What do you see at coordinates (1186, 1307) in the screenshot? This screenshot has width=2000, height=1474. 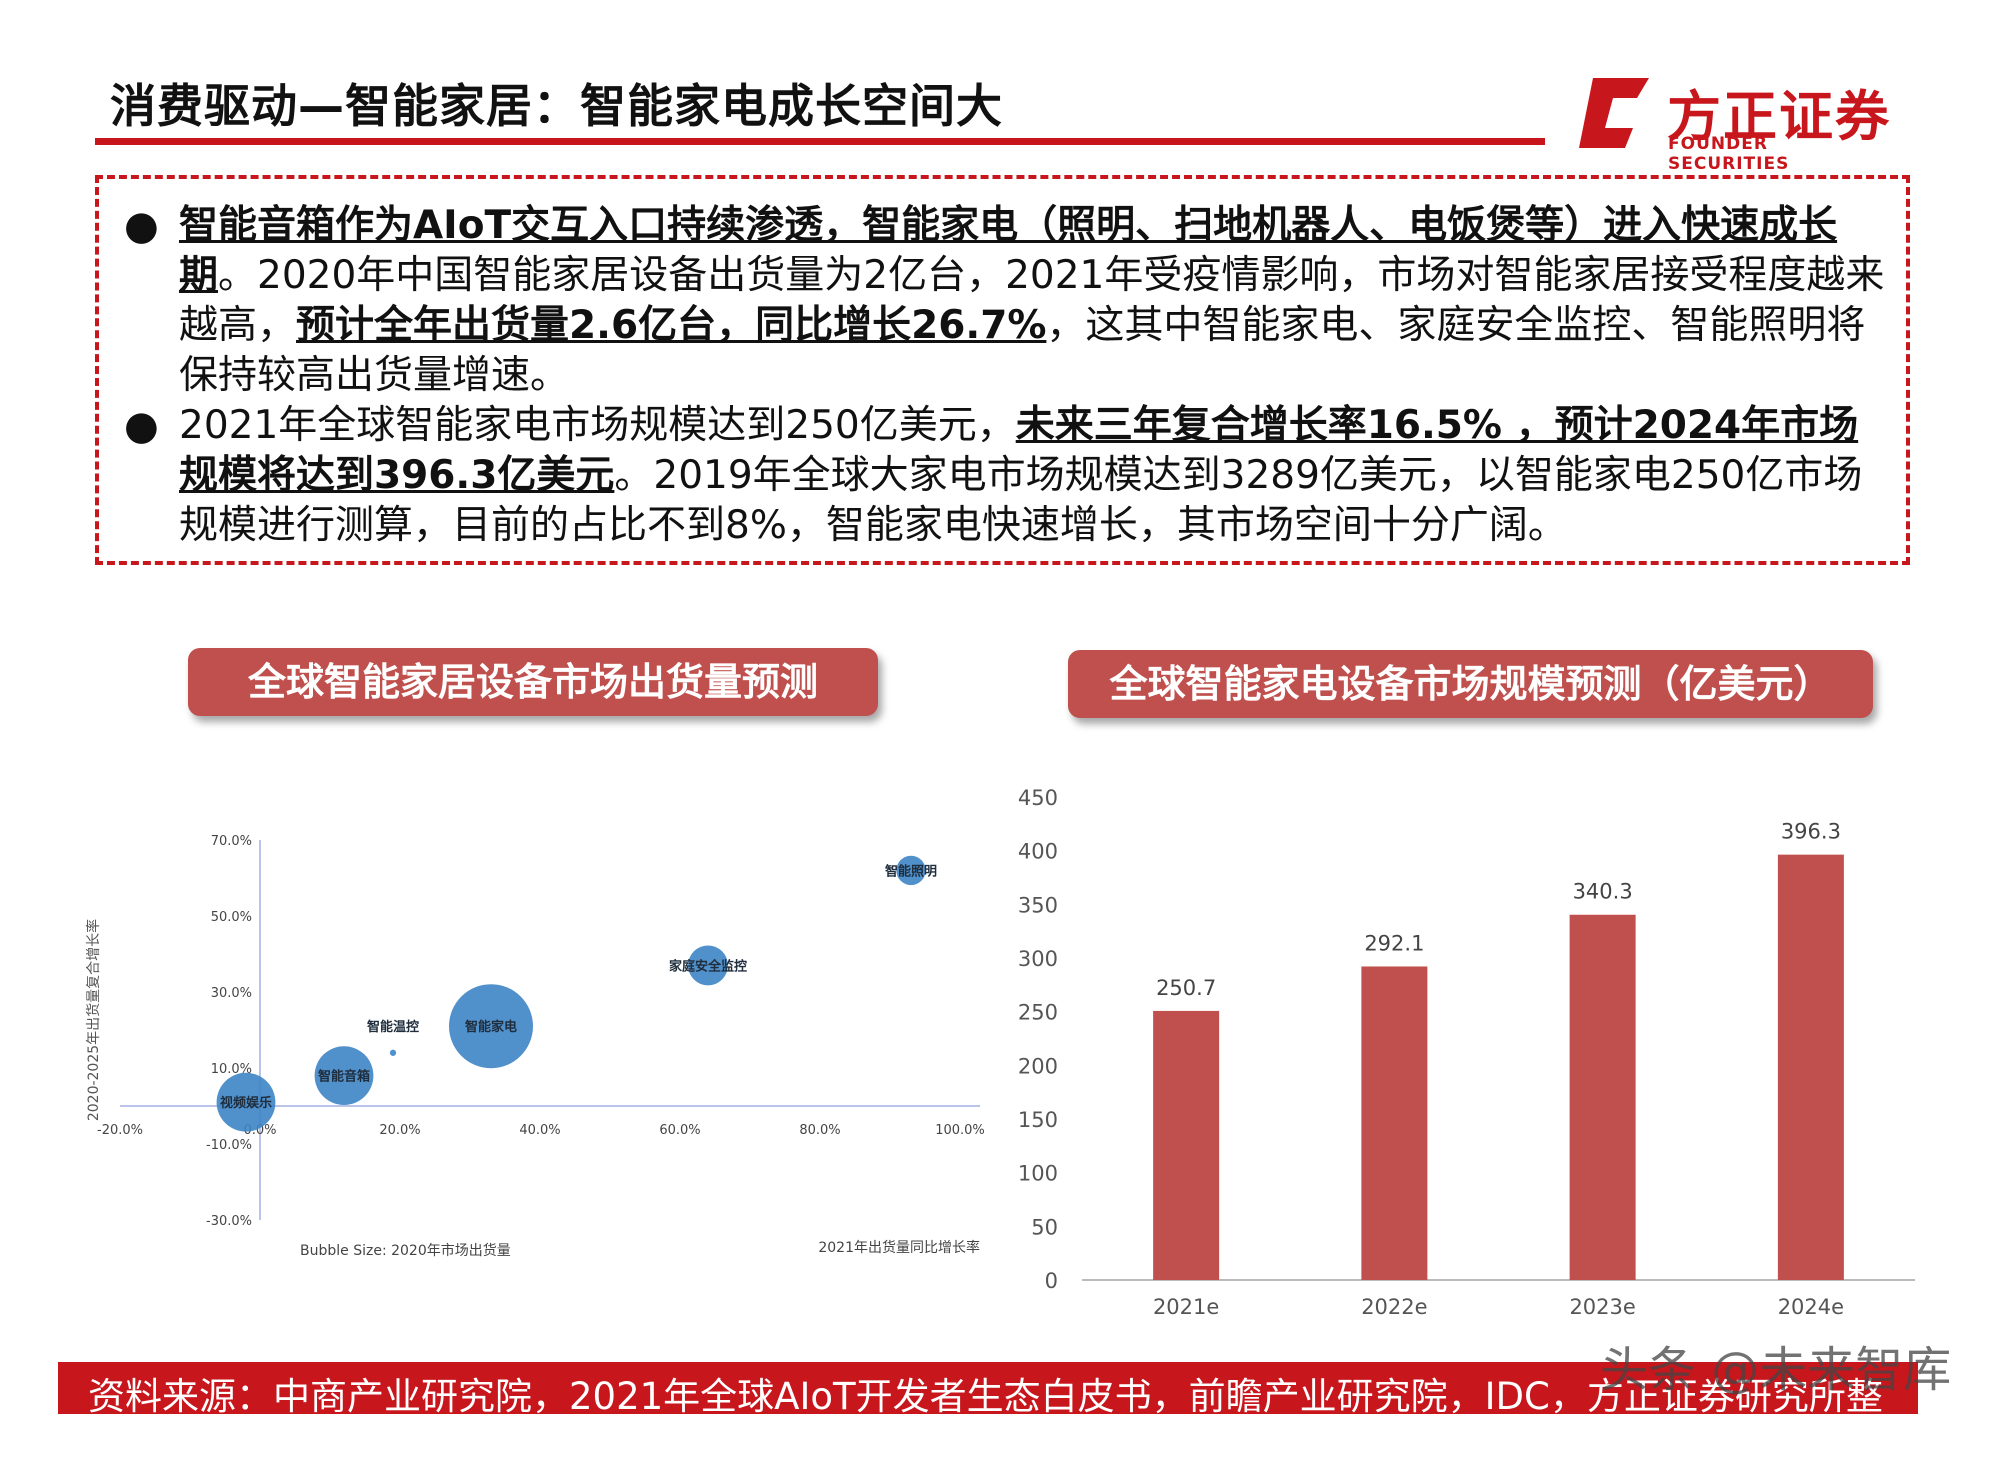 I see `bar-x-tick: 2021e` at bounding box center [1186, 1307].